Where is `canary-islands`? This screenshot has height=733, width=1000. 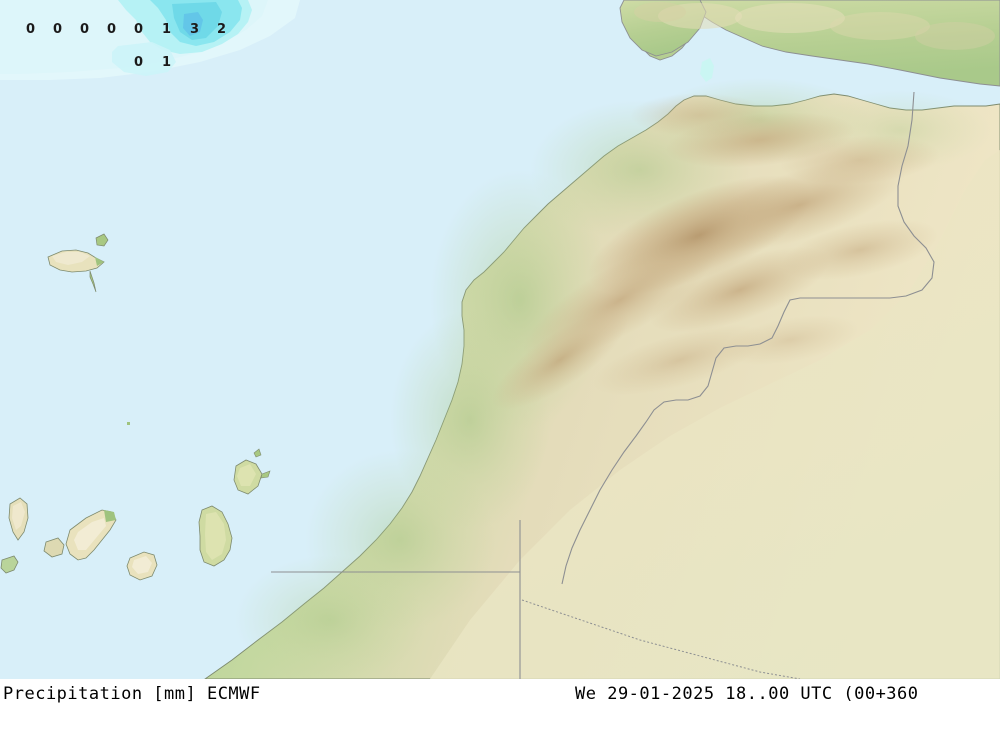 canary-islands is located at coordinates (135, 501).